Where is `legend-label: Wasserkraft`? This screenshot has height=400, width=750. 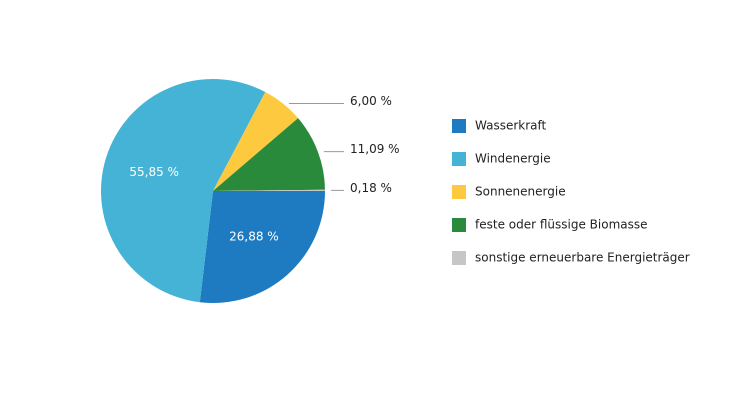 legend-label: Wasserkraft is located at coordinates (511, 126).